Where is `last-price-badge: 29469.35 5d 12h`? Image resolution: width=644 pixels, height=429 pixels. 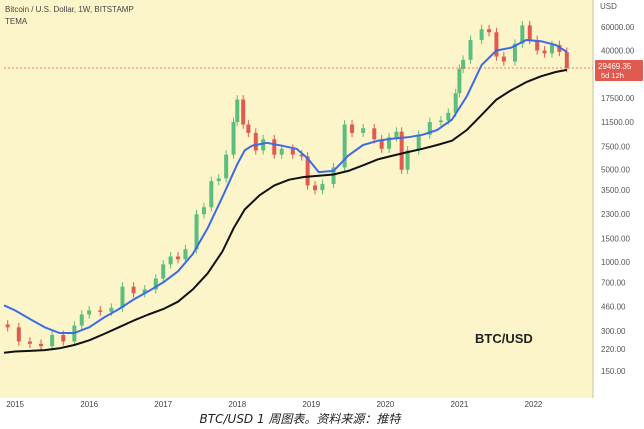
last-price-badge: 29469.35 5d 12h is located at coordinates (619, 70).